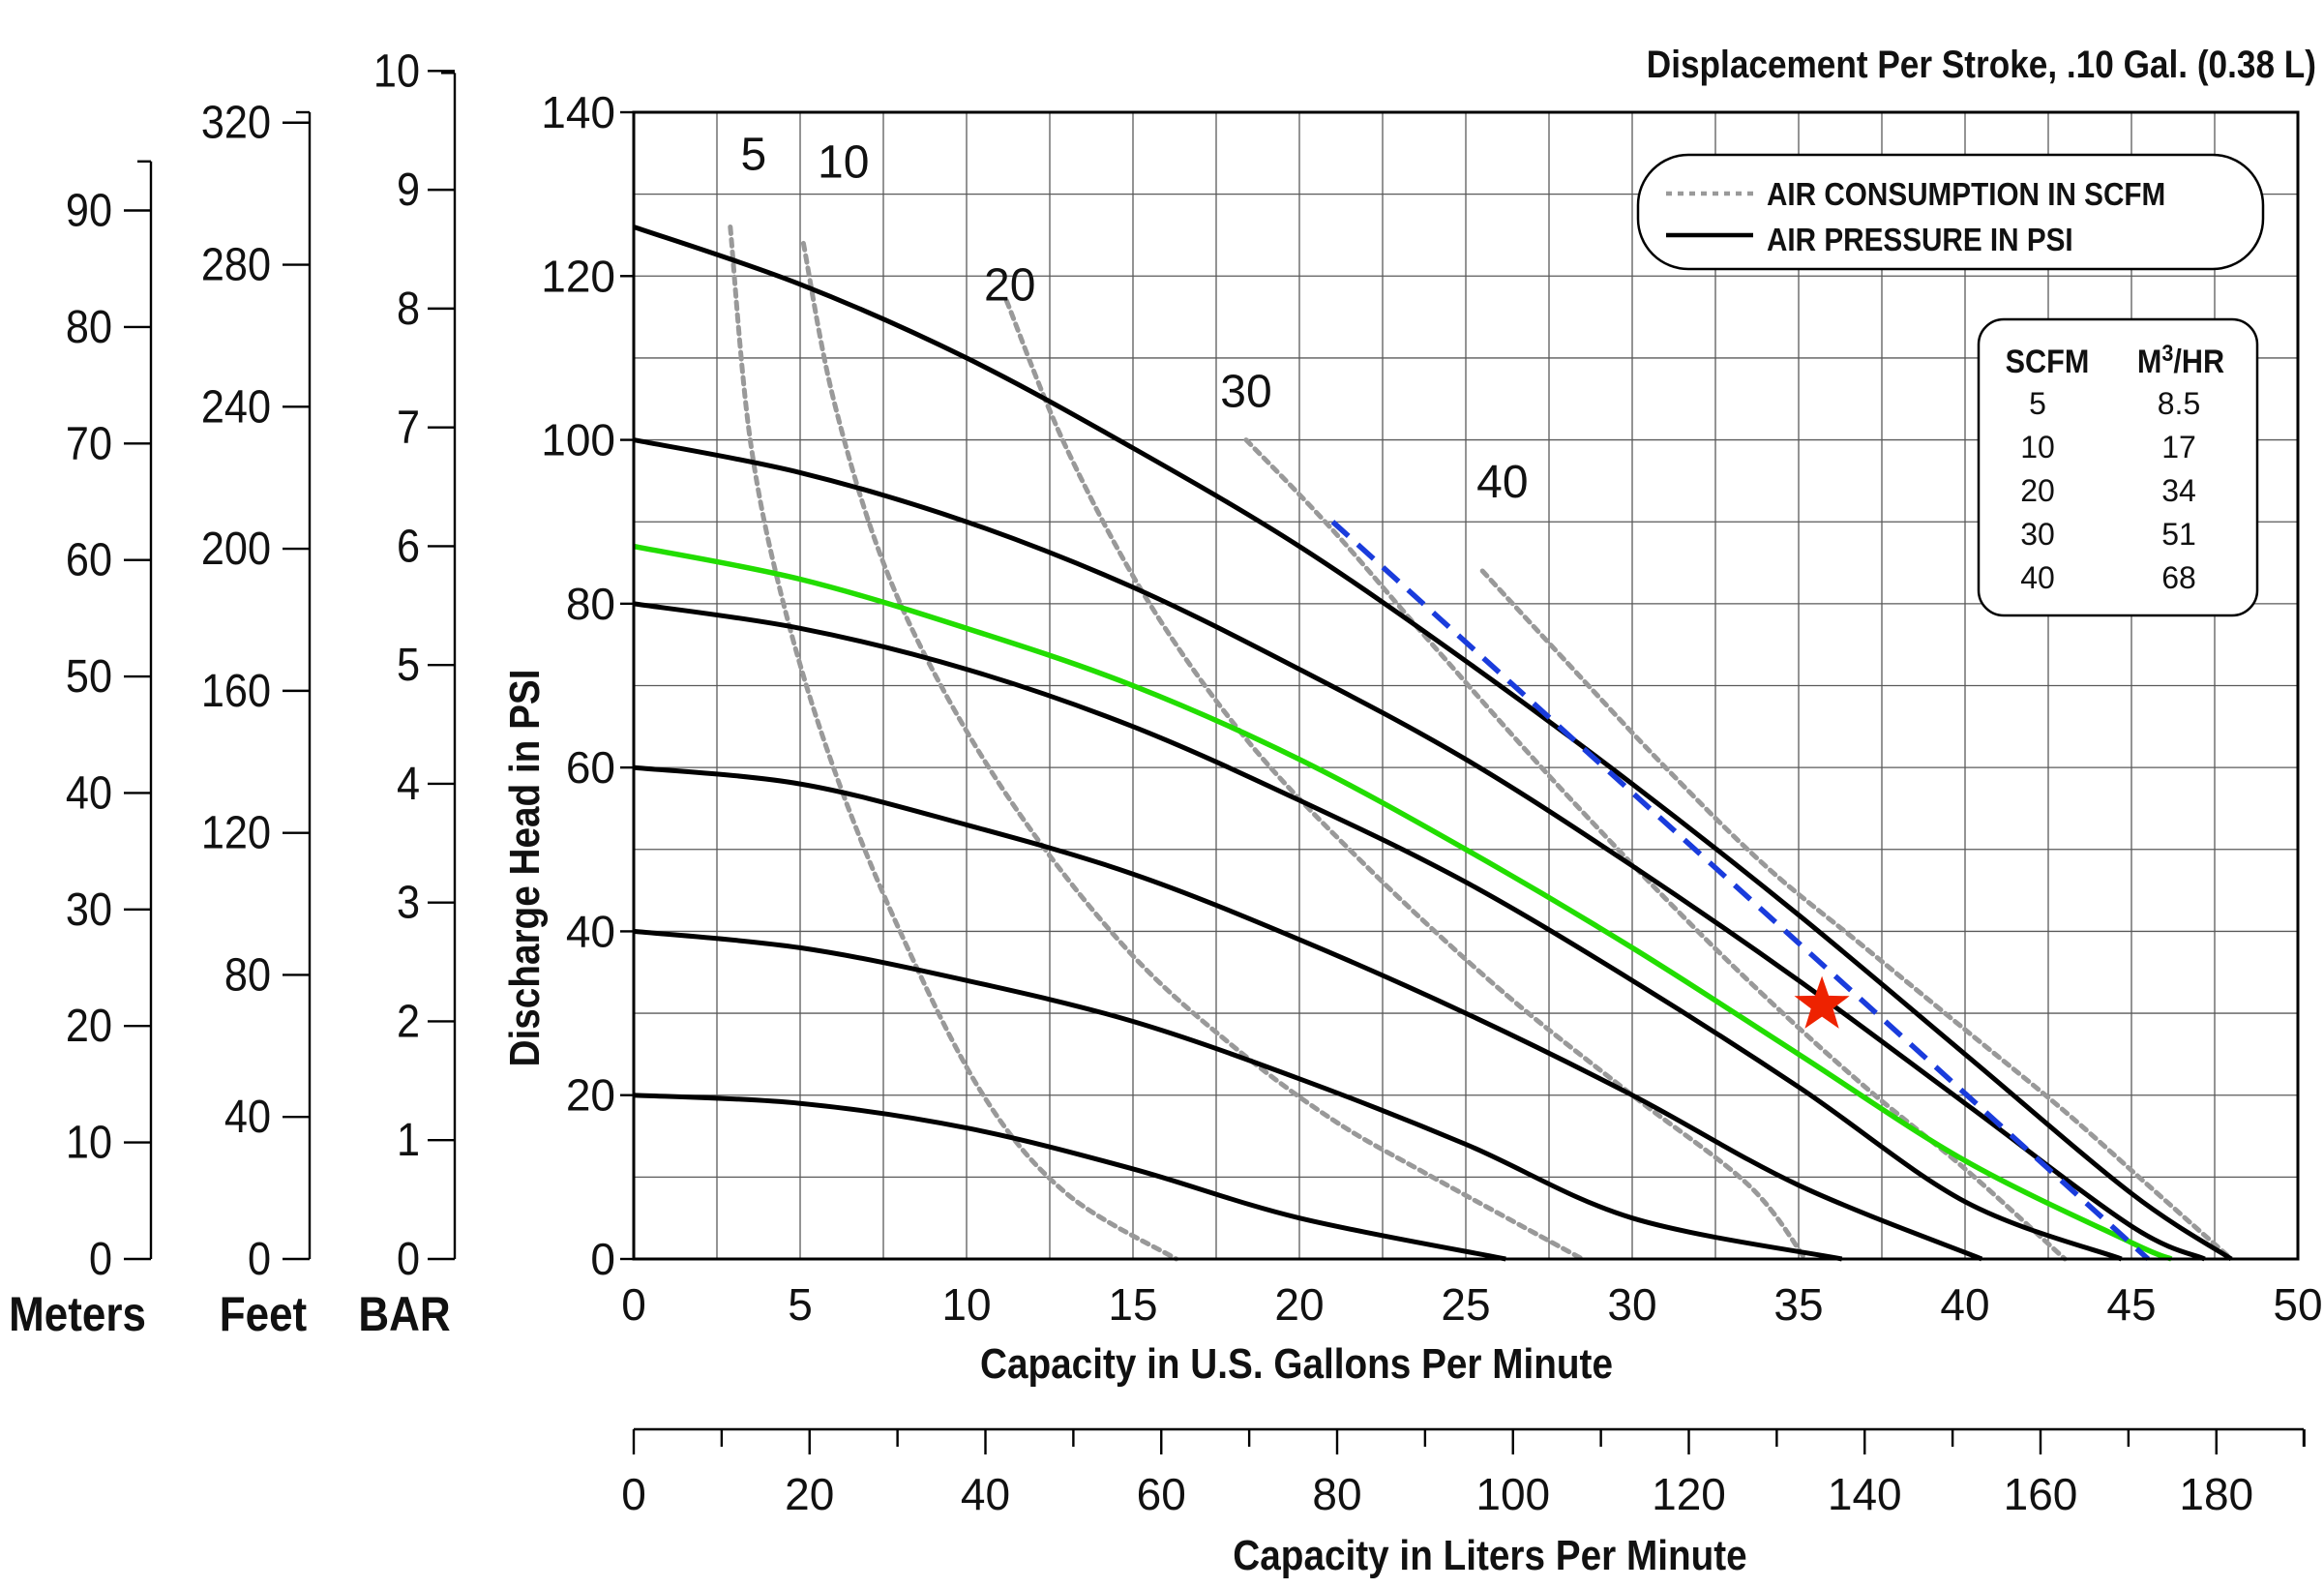  What do you see at coordinates (1865, 1494) in the screenshot?
I see `liters-tick-label: 140` at bounding box center [1865, 1494].